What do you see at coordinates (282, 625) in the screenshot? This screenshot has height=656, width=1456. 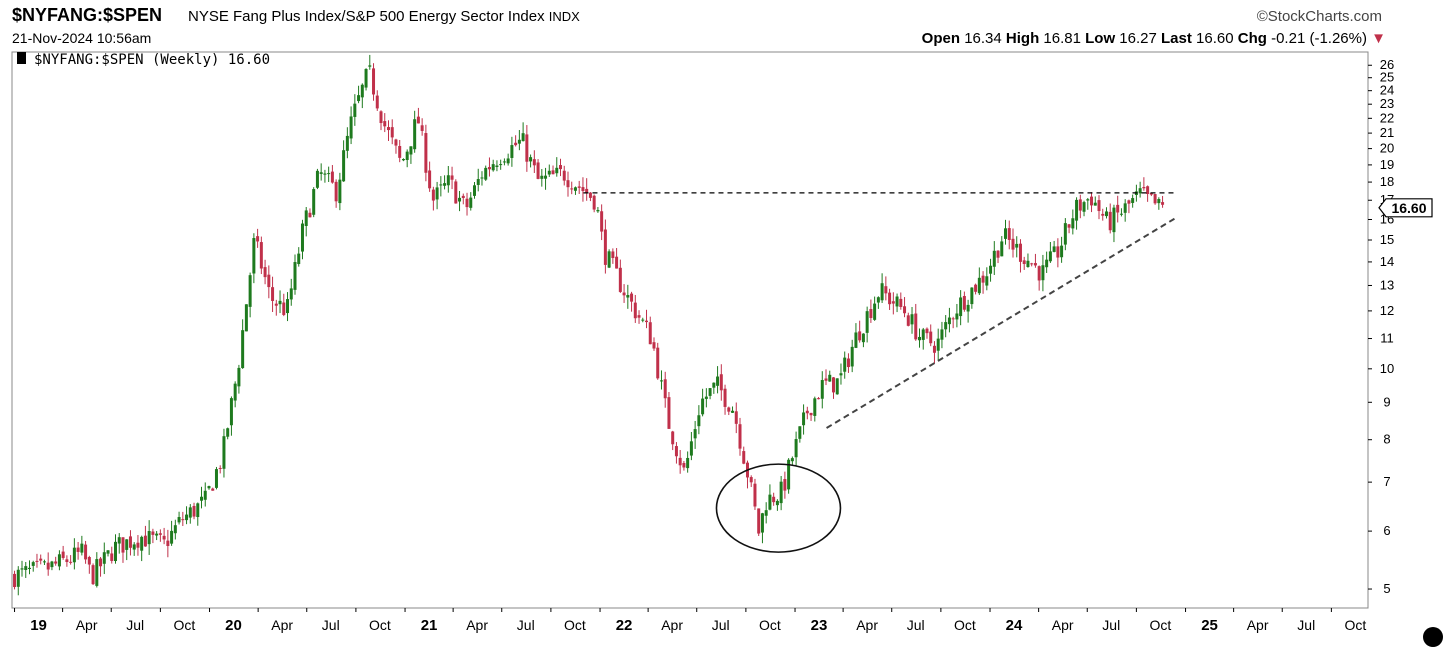 I see `x-tick-label: Apr` at bounding box center [282, 625].